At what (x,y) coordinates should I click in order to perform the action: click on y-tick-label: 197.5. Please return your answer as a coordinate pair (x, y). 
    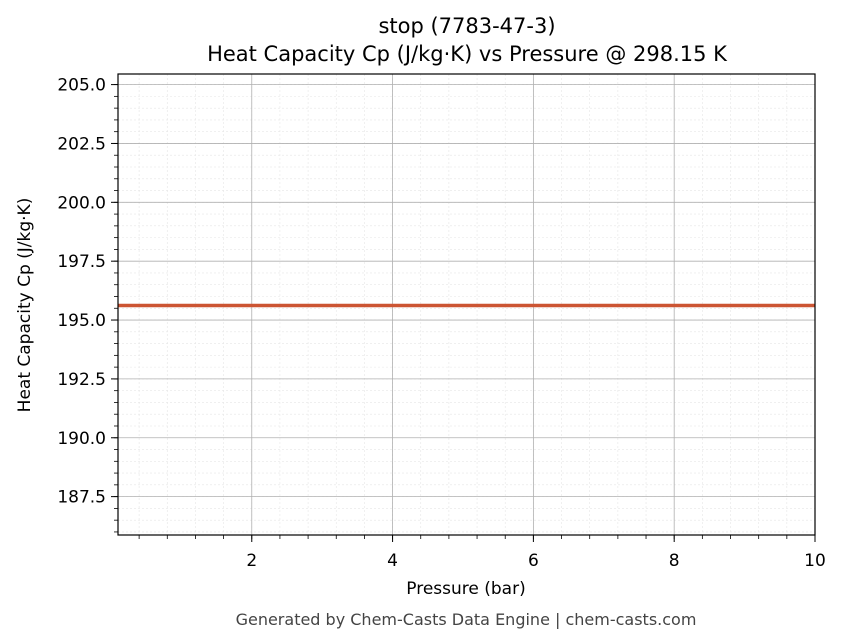
    Looking at the image, I should click on (81, 262).